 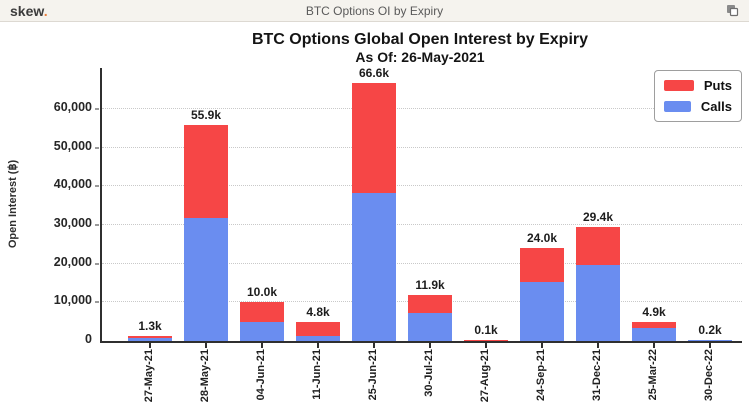 I want to click on y-tick-label: 10,000, so click(x=72, y=300).